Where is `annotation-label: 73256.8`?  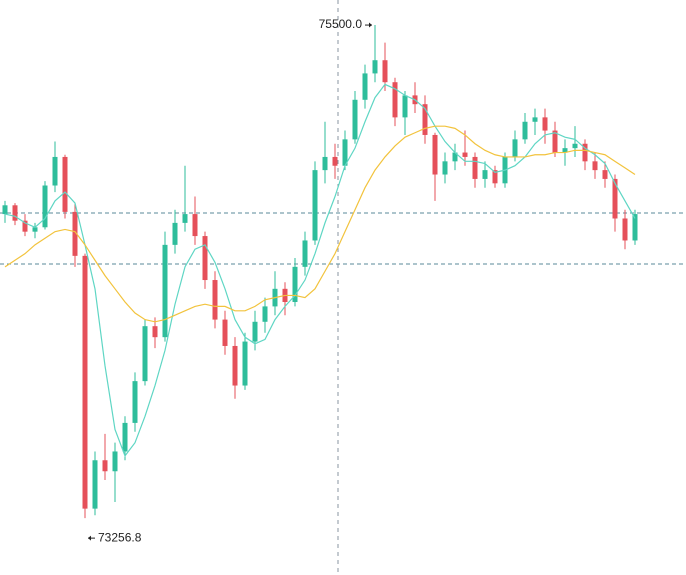
annotation-label: 73256.8 is located at coordinates (120, 537).